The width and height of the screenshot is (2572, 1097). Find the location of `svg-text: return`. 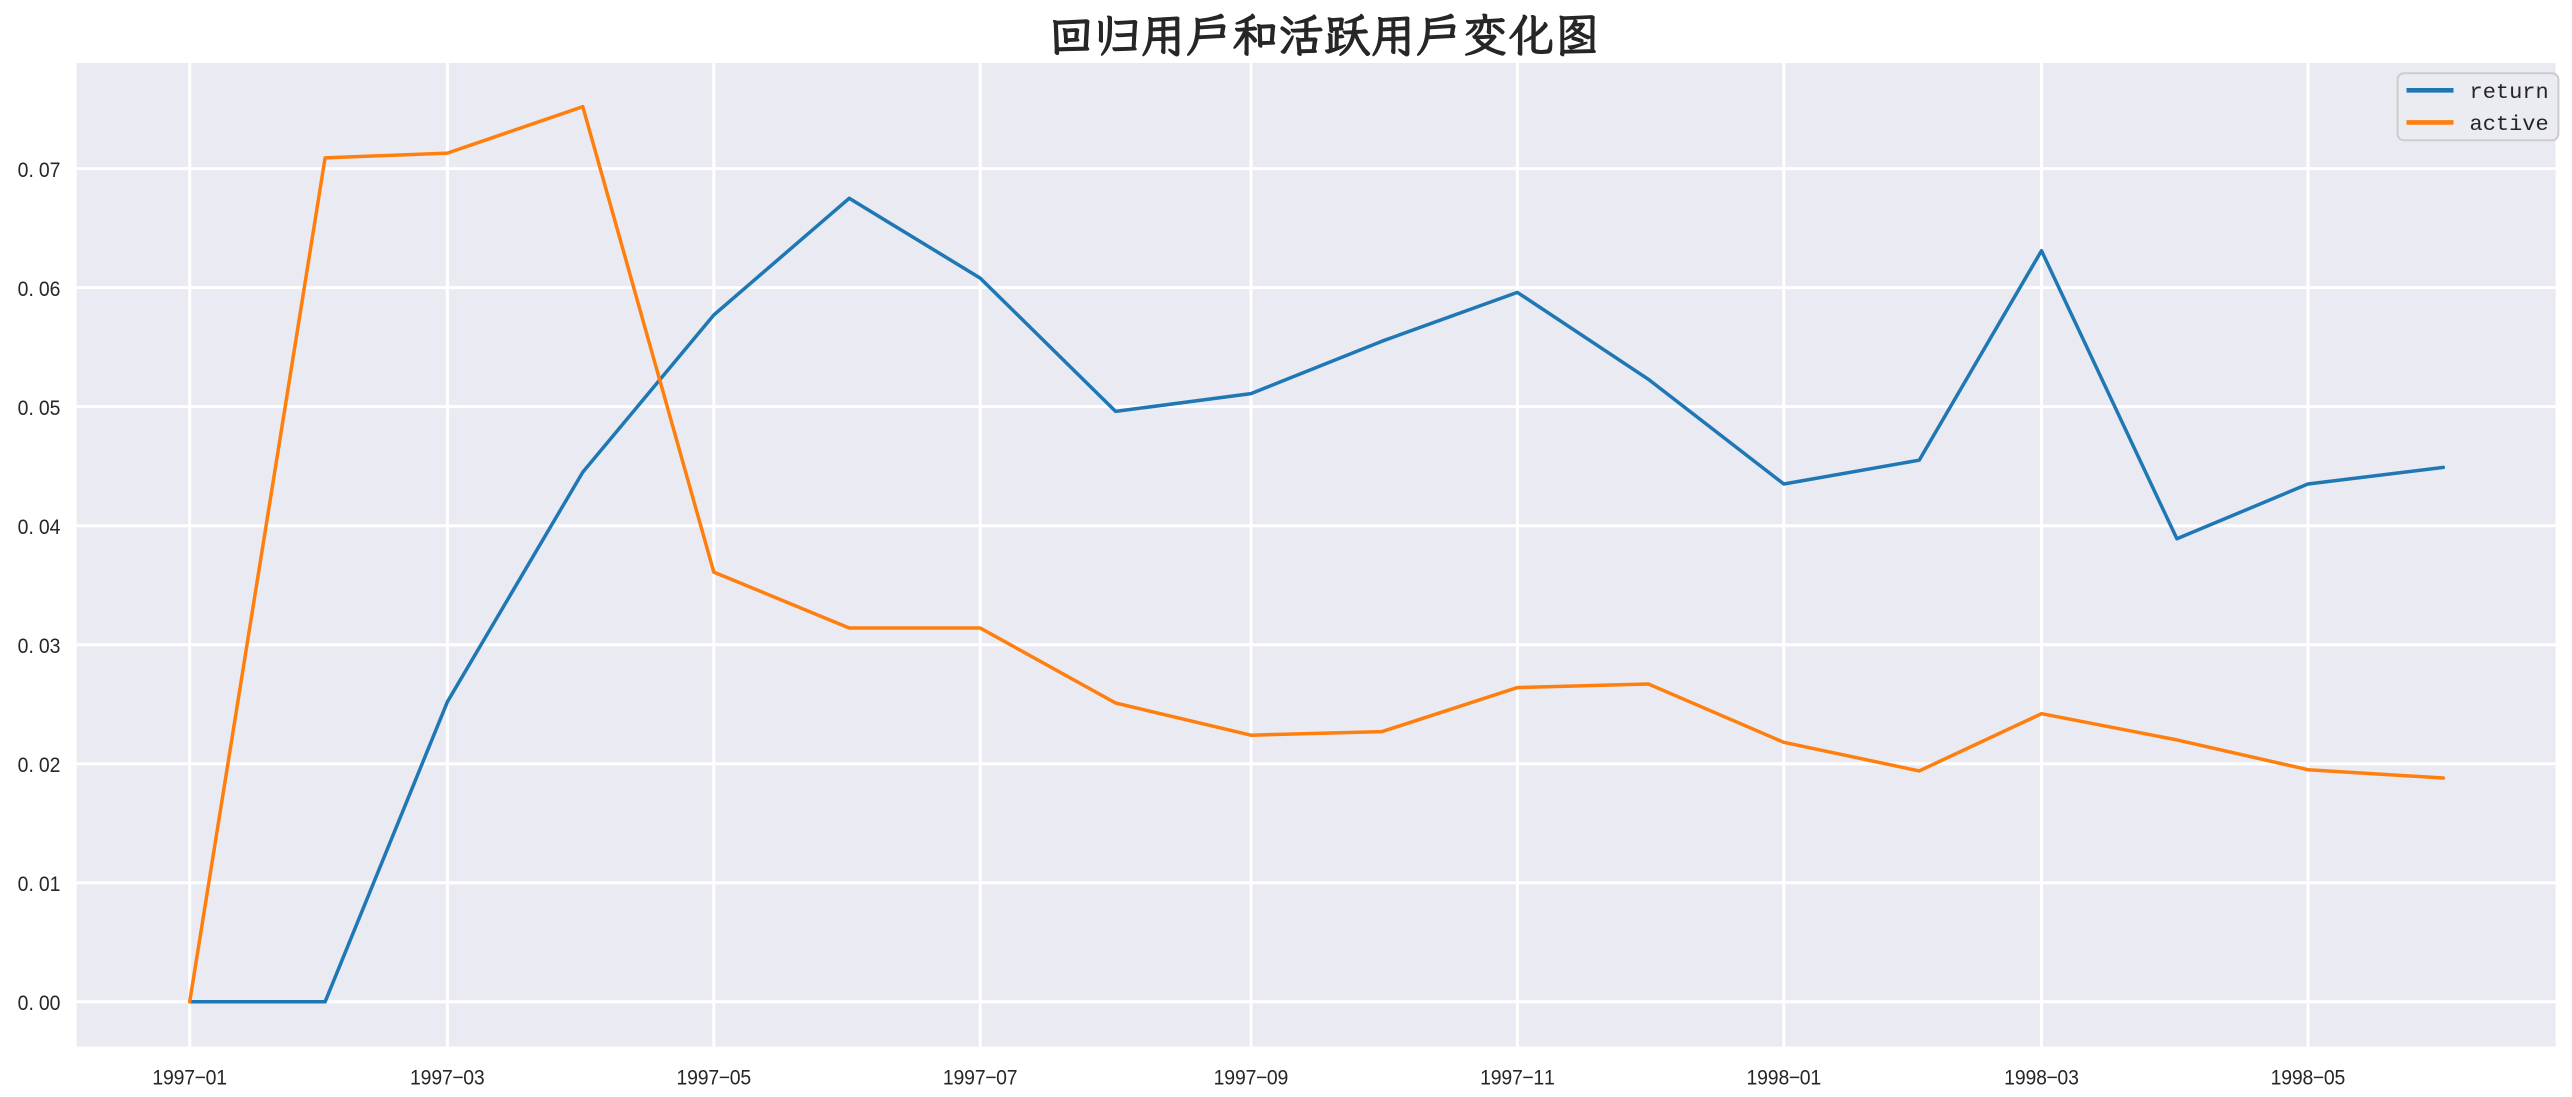

svg-text: return is located at coordinates (2509, 92).